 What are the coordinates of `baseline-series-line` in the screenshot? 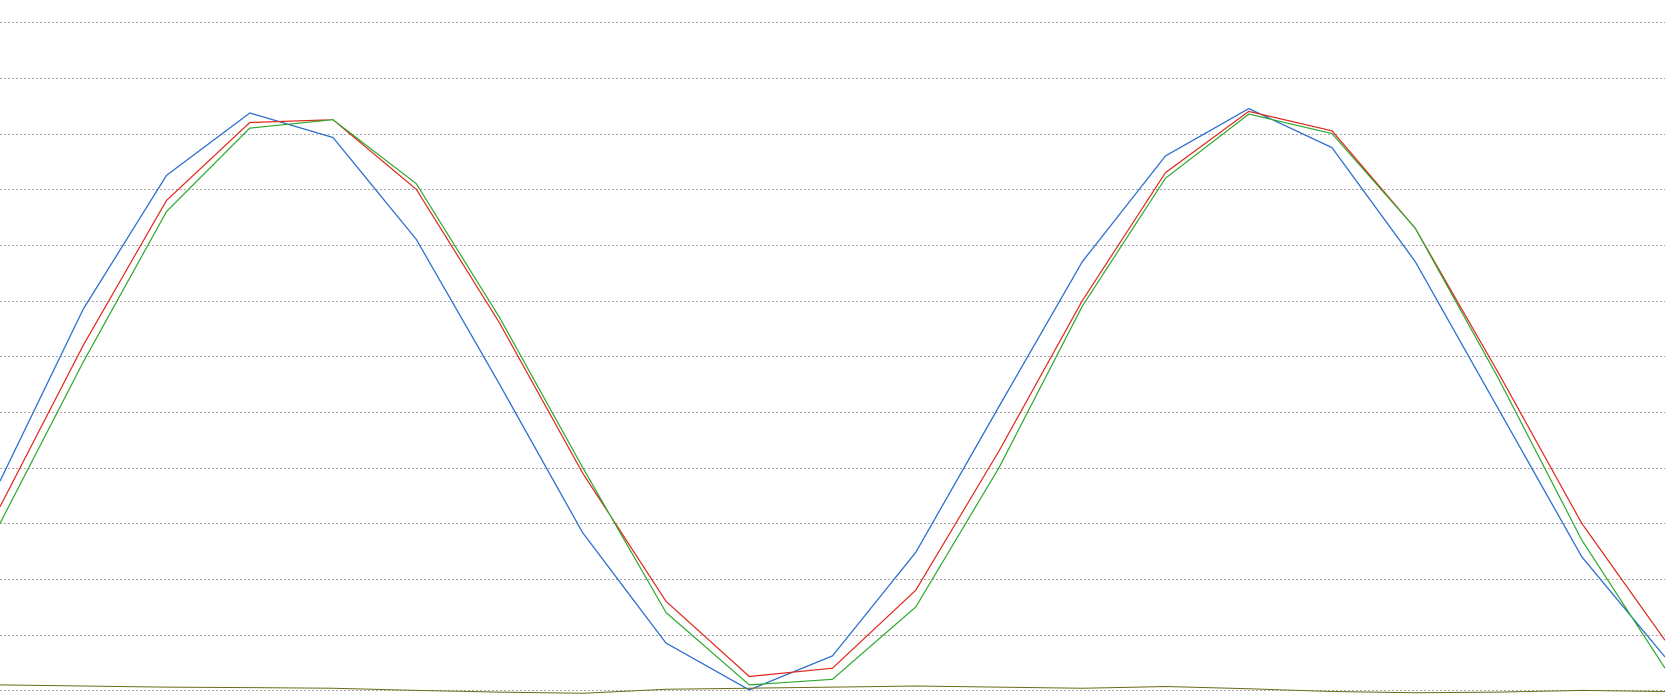 It's located at (832, 689).